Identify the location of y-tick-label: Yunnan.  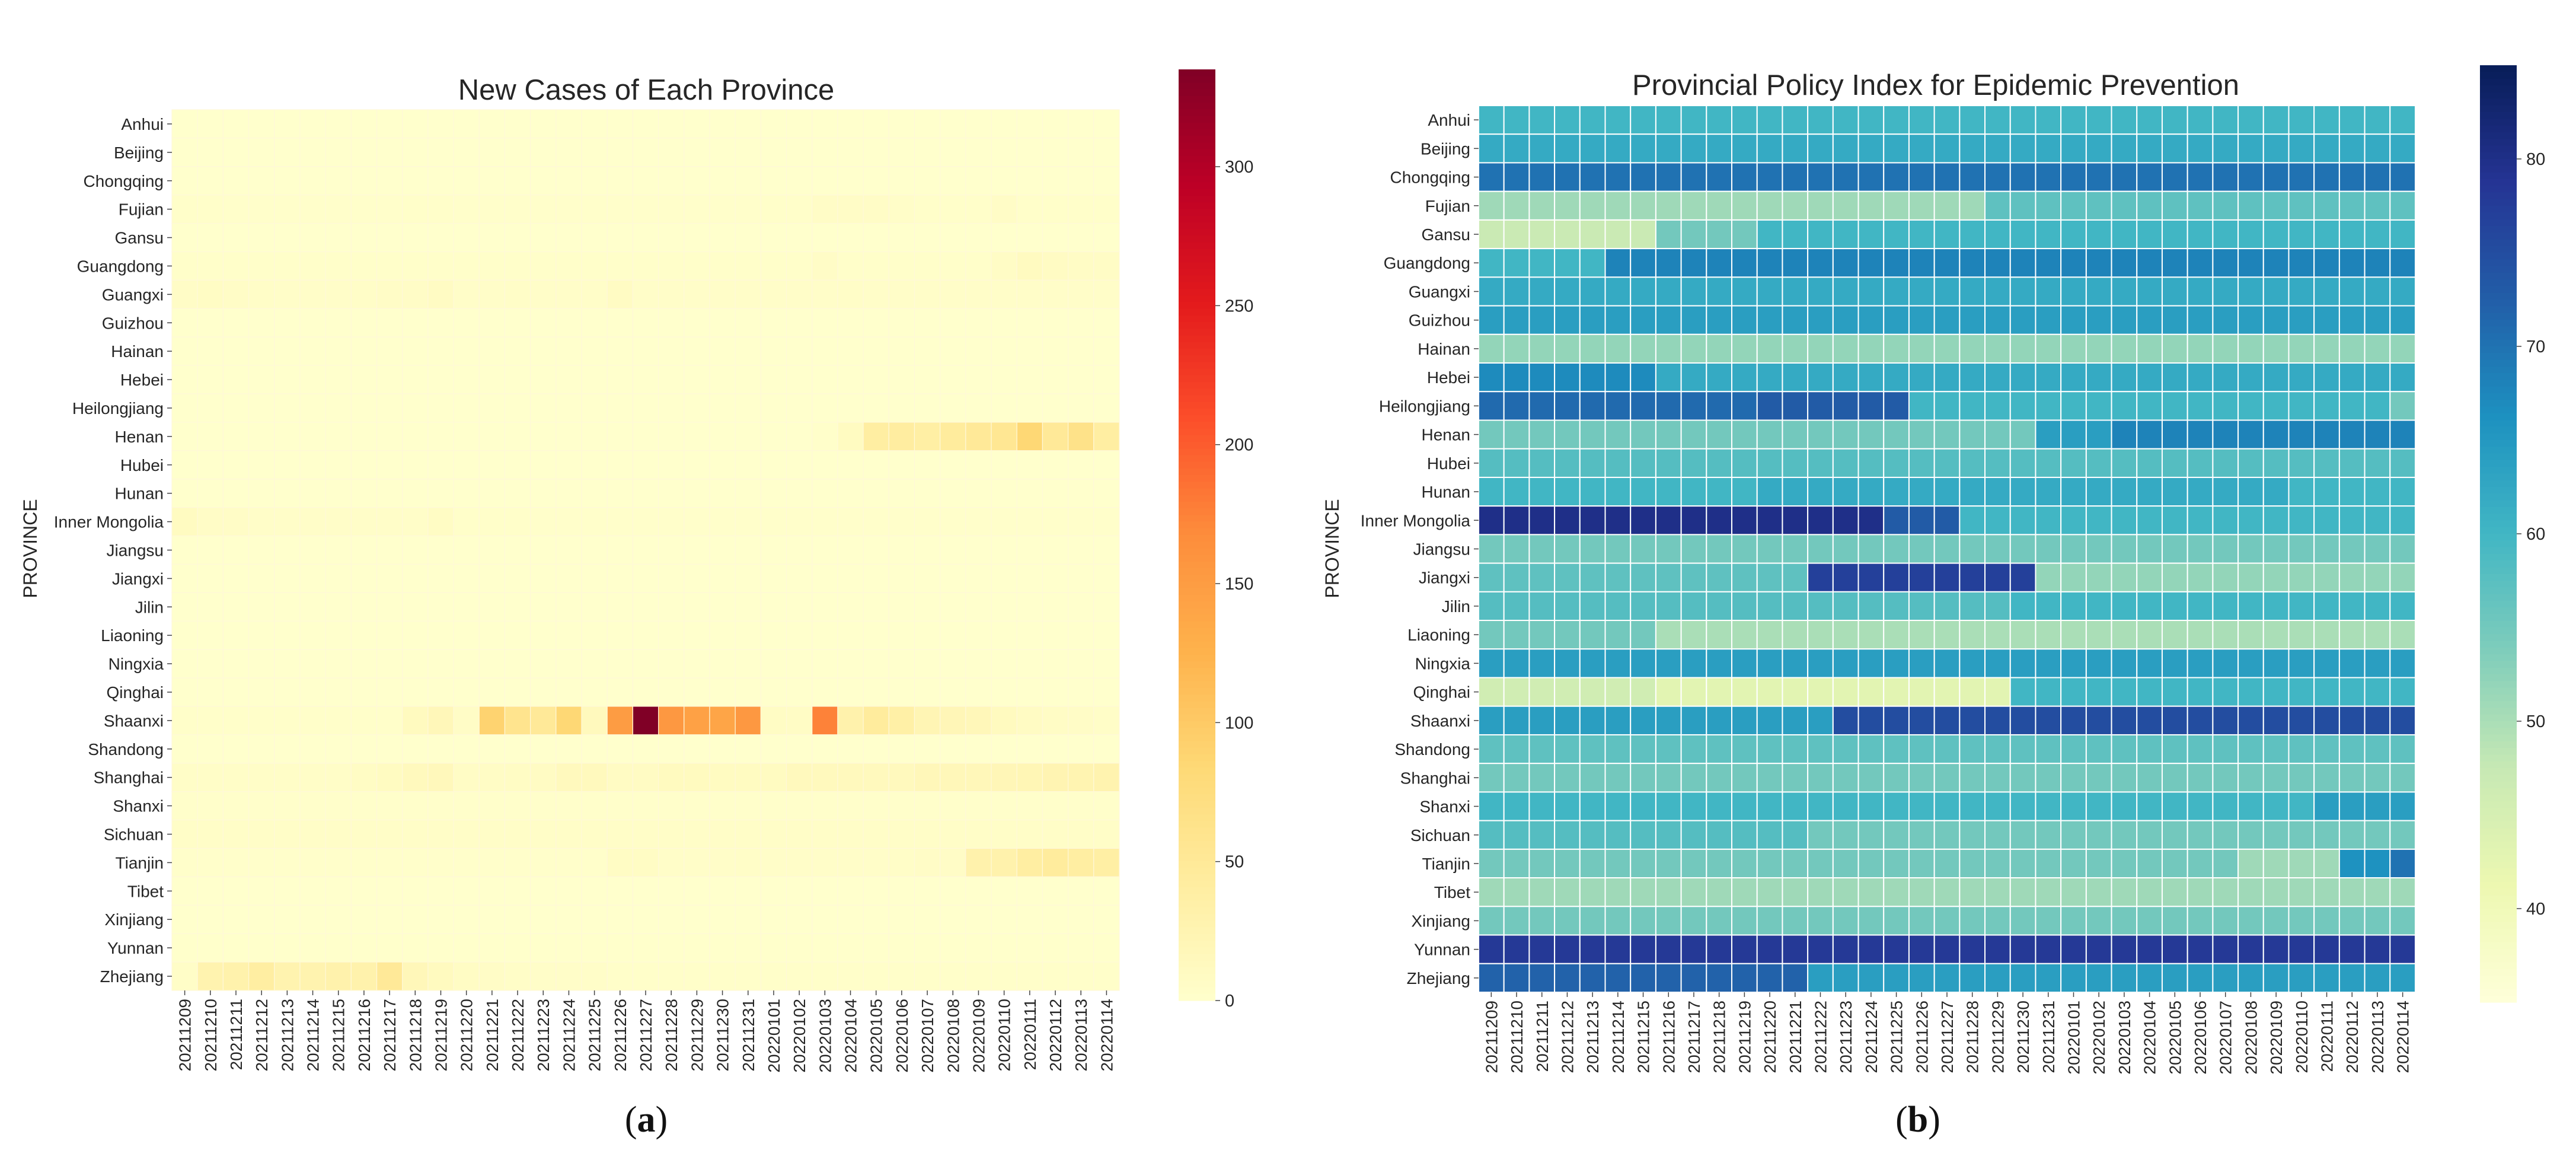
(1442, 950).